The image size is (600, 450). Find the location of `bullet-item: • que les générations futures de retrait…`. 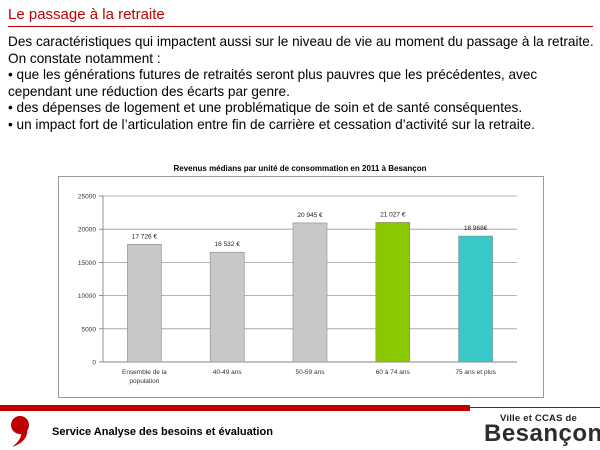

bullet-item: • que les générations futures de retrait… is located at coordinates (273, 83).